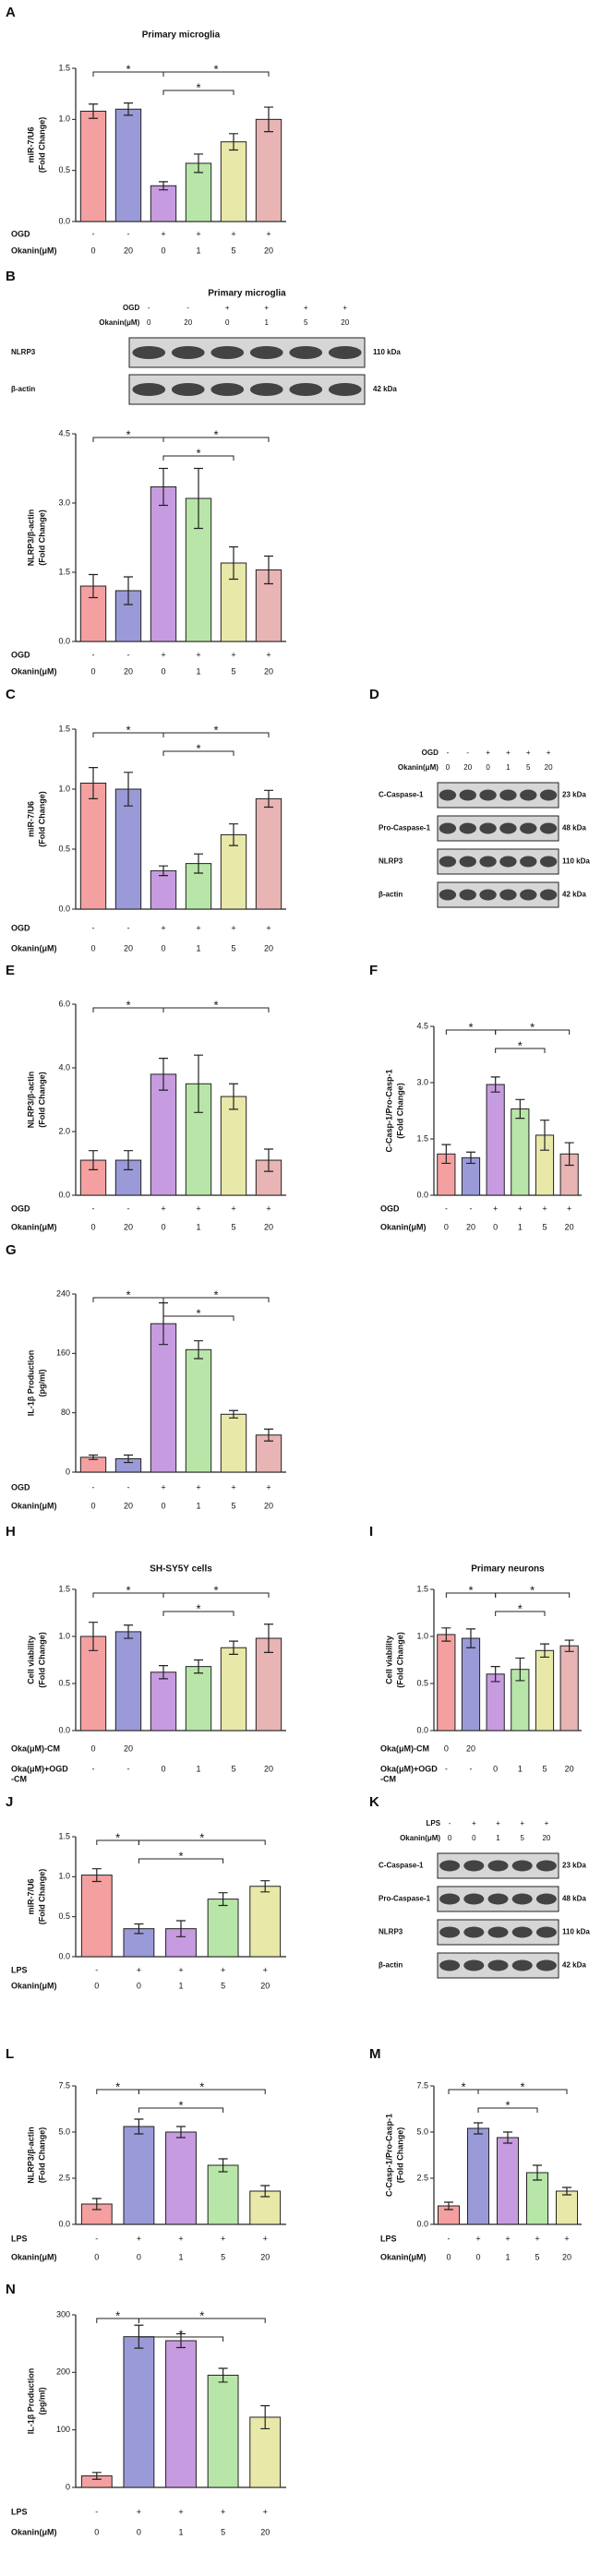 This screenshot has width=601, height=2576. Describe the element at coordinates (64, 1131) in the screenshot. I see `y-tick-label: 2.0` at that location.